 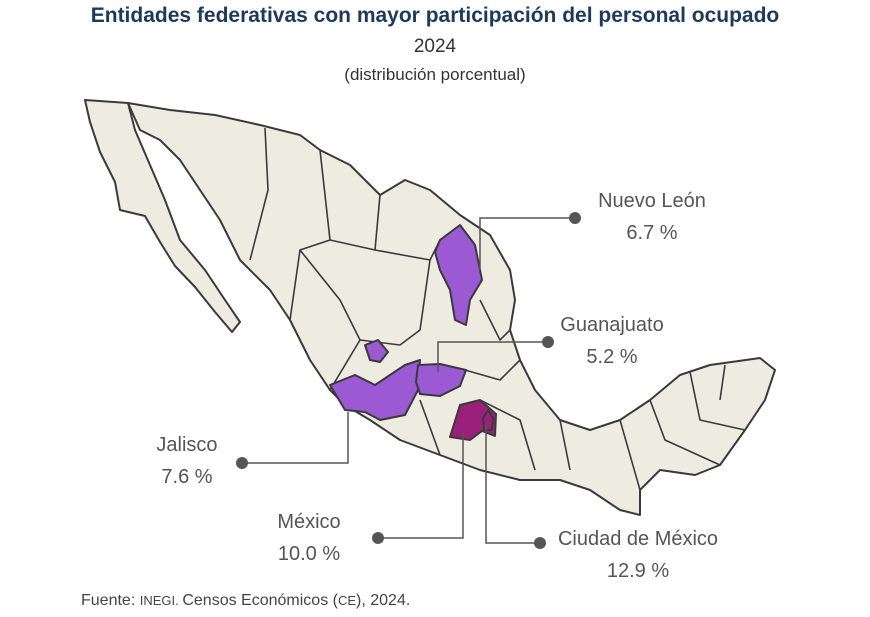 What do you see at coordinates (612, 325) in the screenshot?
I see `label-guanajuato: Guanajuato` at bounding box center [612, 325].